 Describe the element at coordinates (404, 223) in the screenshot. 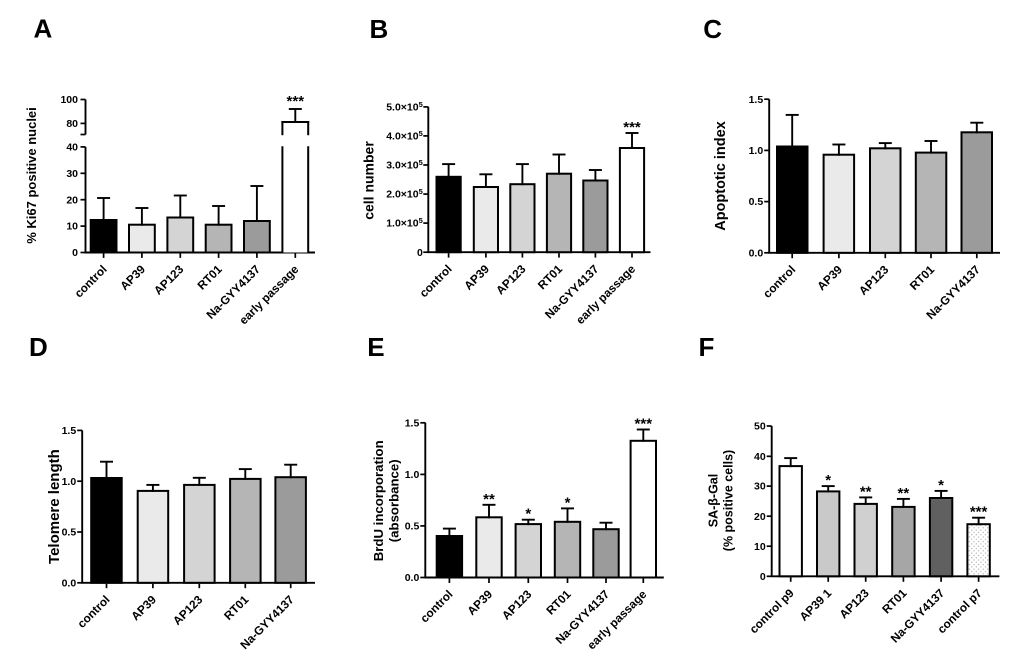

I see `svg-text: 1.0×10⁵` at that location.